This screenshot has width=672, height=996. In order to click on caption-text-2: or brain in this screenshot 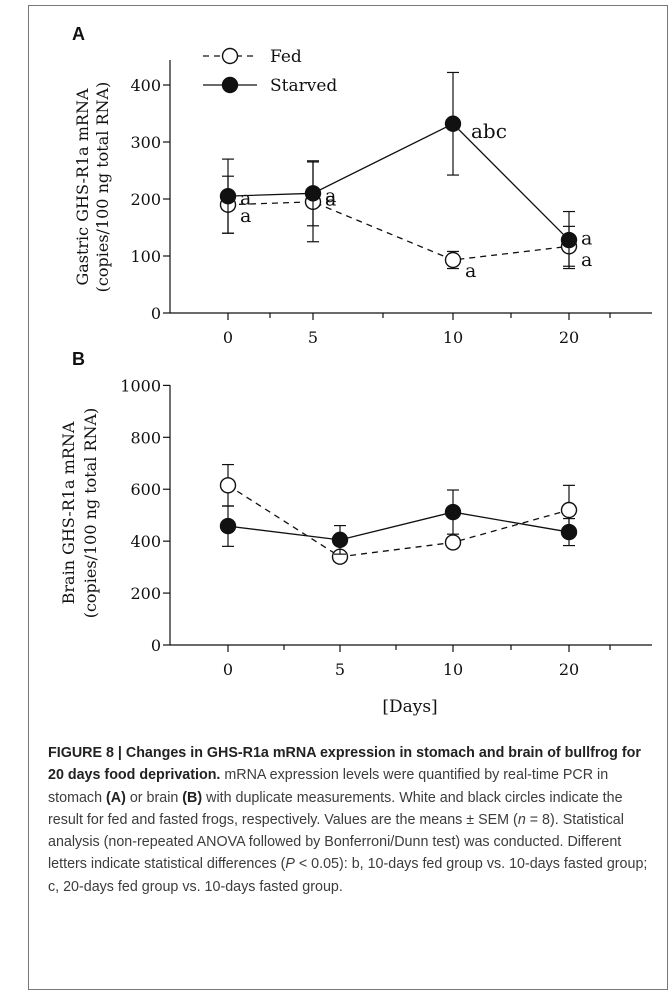, I will do `click(154, 797)`.